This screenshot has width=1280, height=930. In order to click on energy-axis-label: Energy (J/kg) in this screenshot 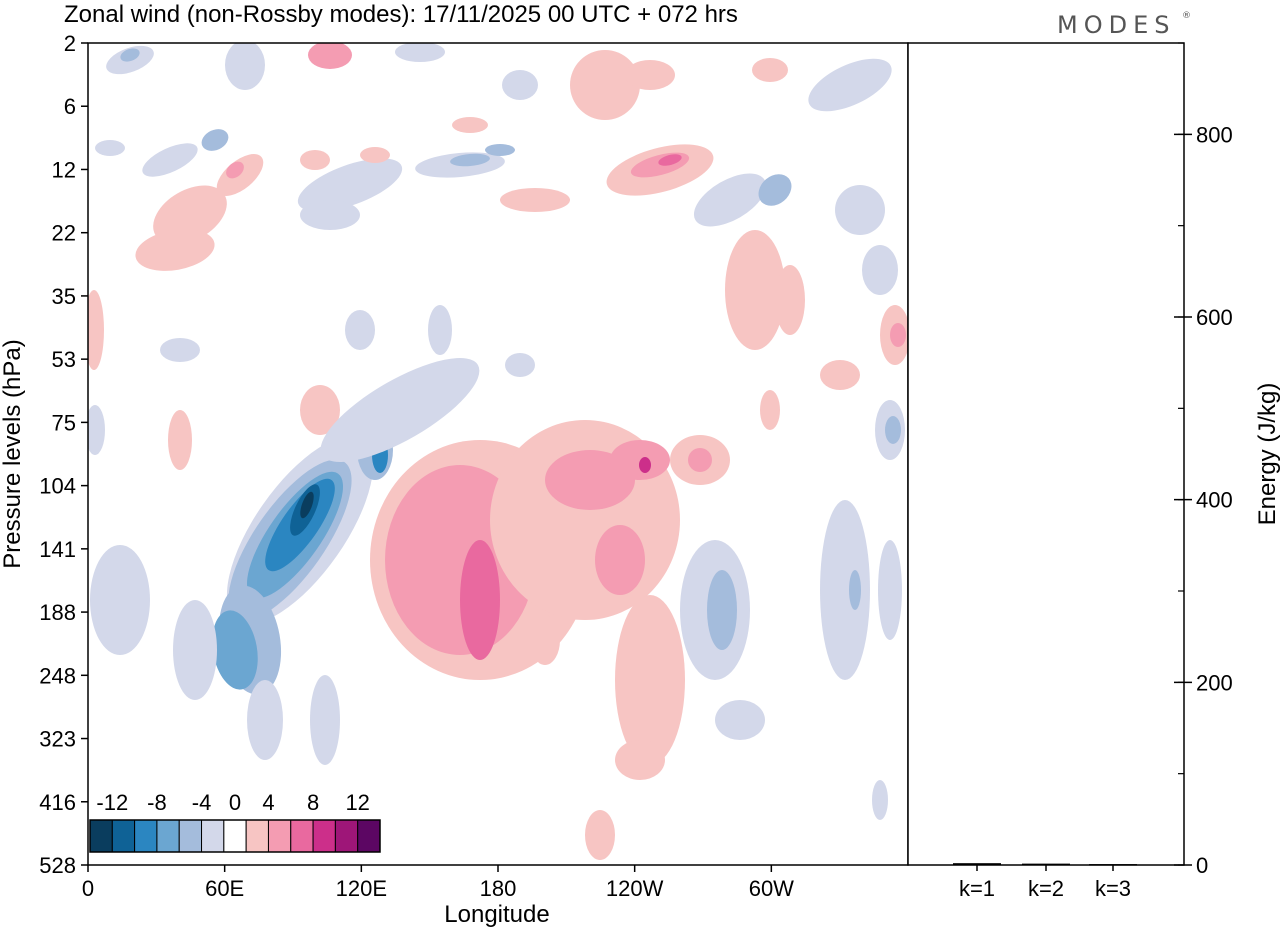, I will do `click(1267, 454)`.